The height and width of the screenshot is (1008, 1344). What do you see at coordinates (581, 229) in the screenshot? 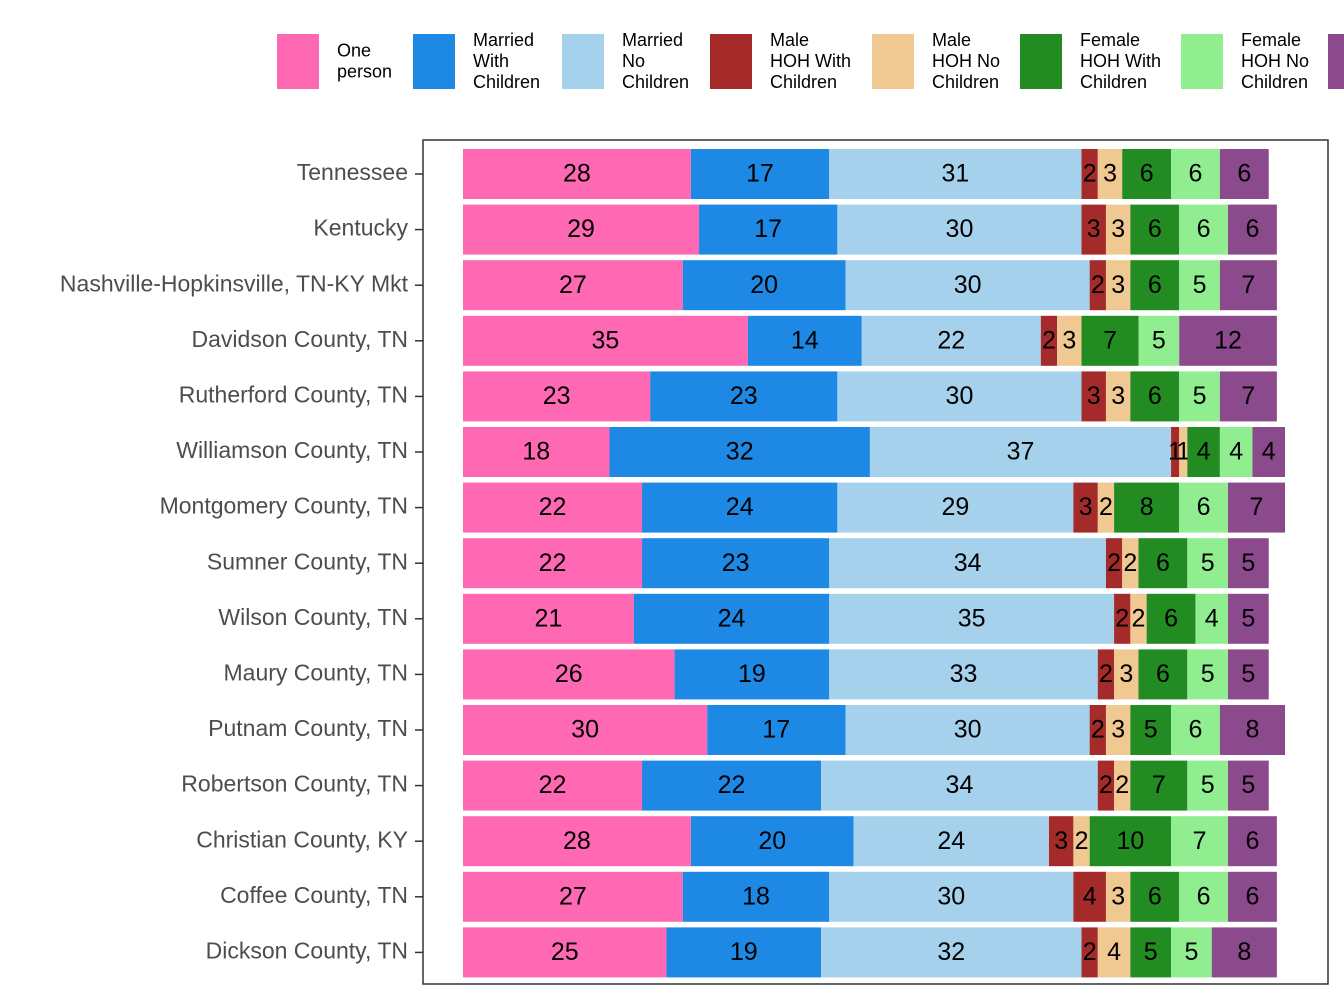
I see `data-label: 29` at bounding box center [581, 229].